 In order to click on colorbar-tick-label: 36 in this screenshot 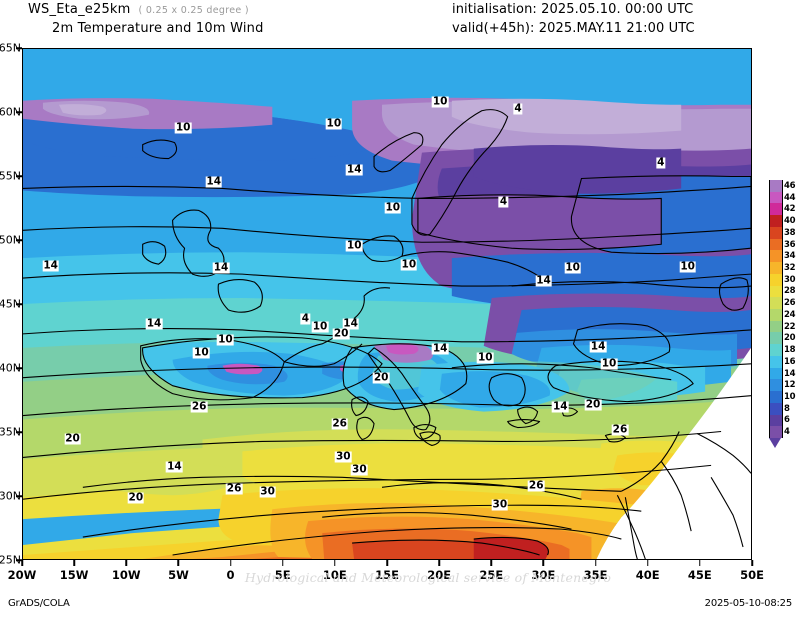, I will do `click(790, 244)`.